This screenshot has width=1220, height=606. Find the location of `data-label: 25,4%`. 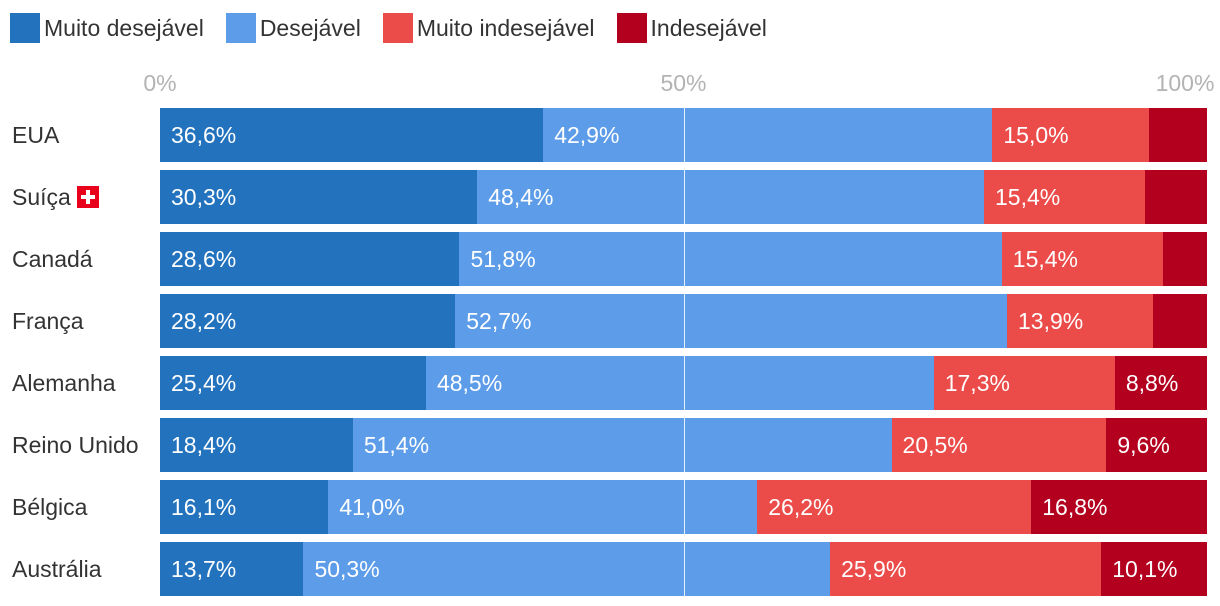

data-label: 25,4% is located at coordinates (204, 383).